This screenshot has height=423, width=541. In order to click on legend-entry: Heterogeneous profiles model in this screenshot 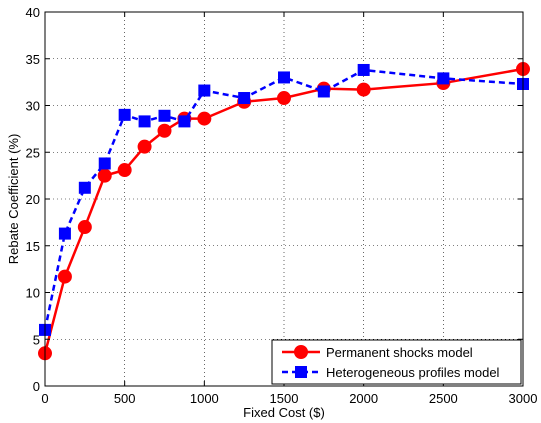, I will do `click(391, 372)`.